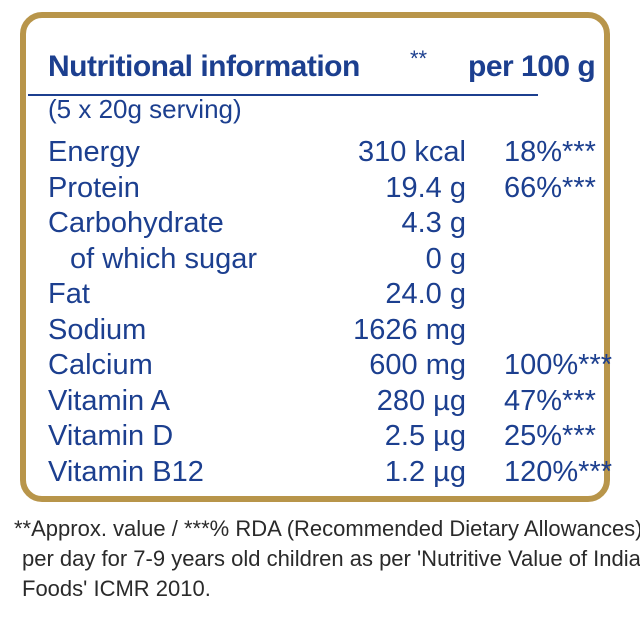  I want to click on footnote-line-3: Foods' ICMR 2010., so click(116, 588).